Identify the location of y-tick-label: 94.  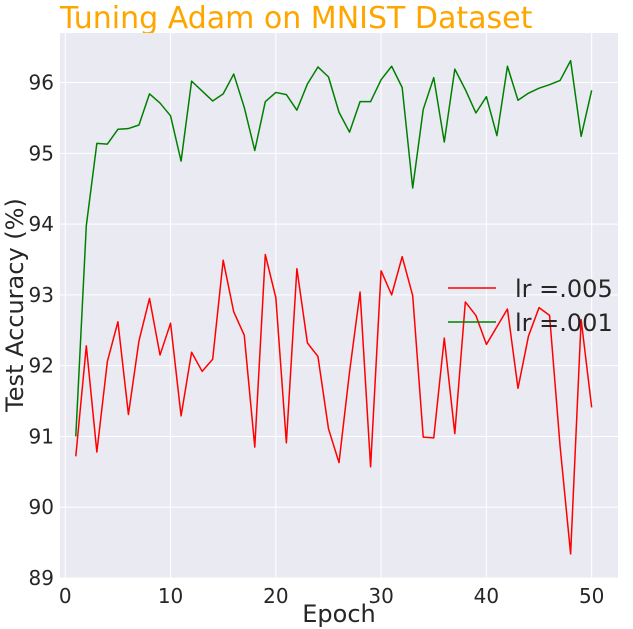
(41, 224).